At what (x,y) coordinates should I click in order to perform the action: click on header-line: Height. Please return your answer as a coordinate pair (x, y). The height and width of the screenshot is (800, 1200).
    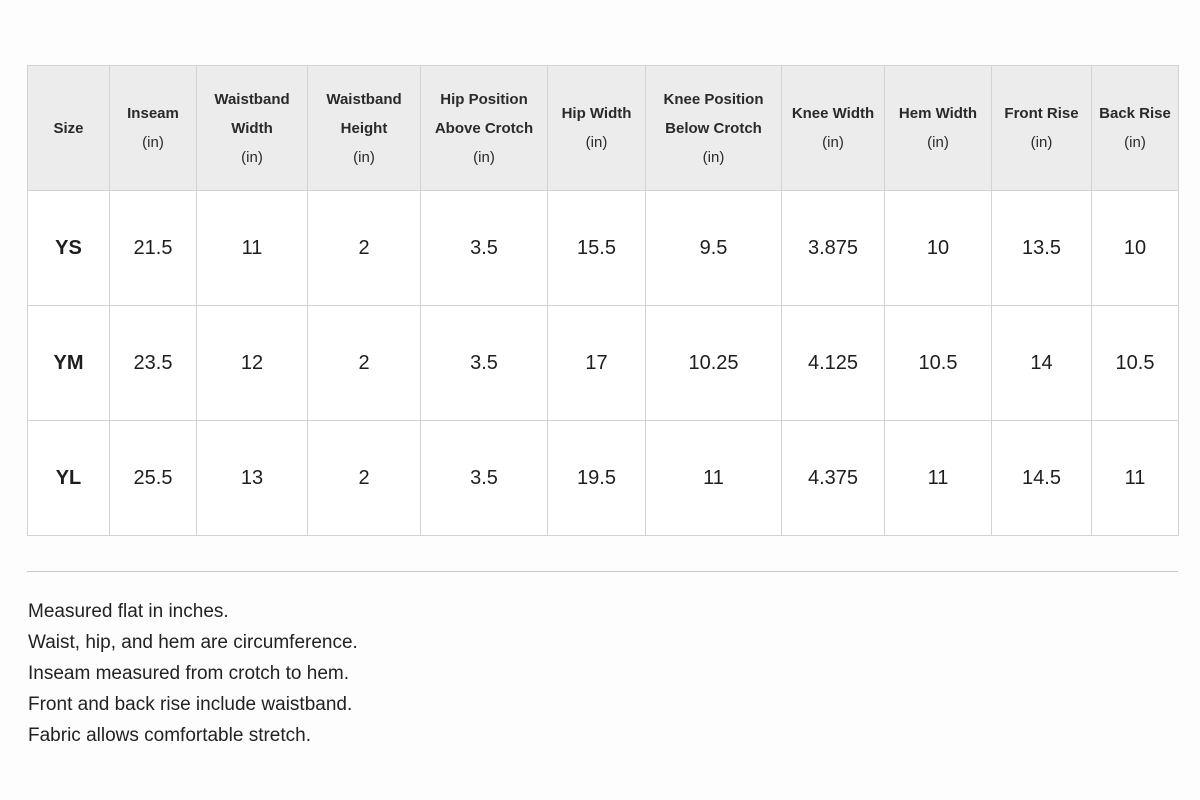
    Looking at the image, I should click on (364, 128).